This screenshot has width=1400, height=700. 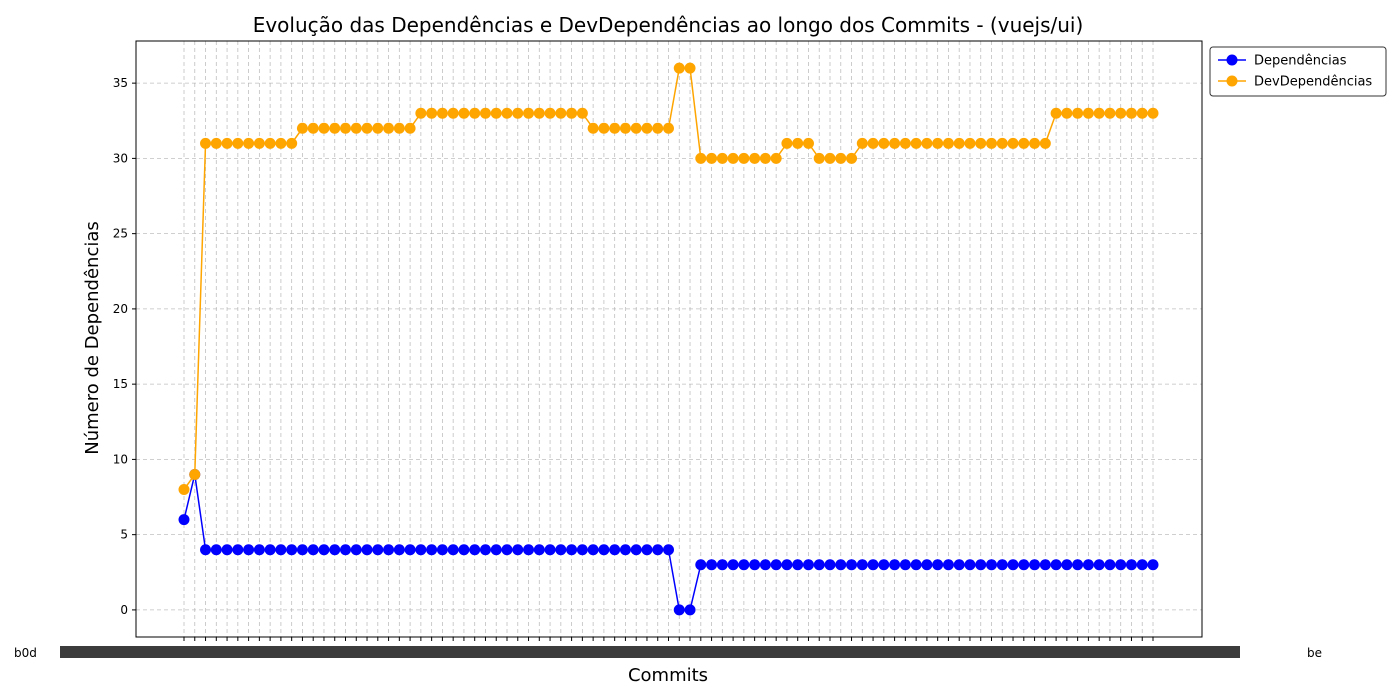 I want to click on legend-label: Dependências, so click(x=1300, y=61).